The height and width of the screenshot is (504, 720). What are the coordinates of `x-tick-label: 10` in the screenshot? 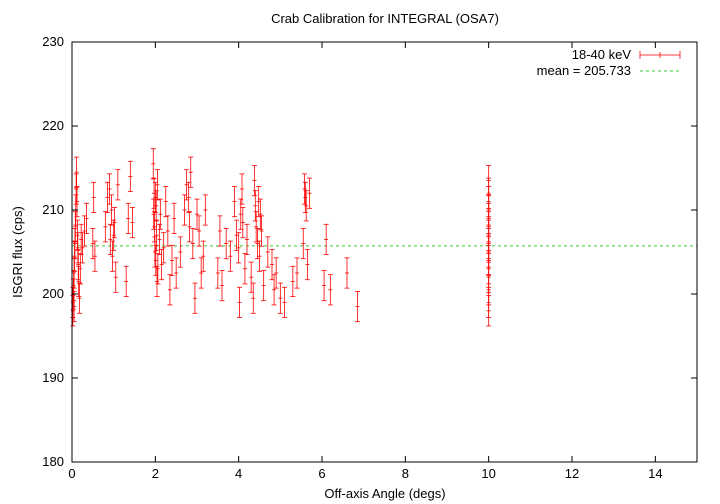 It's located at (488, 473).